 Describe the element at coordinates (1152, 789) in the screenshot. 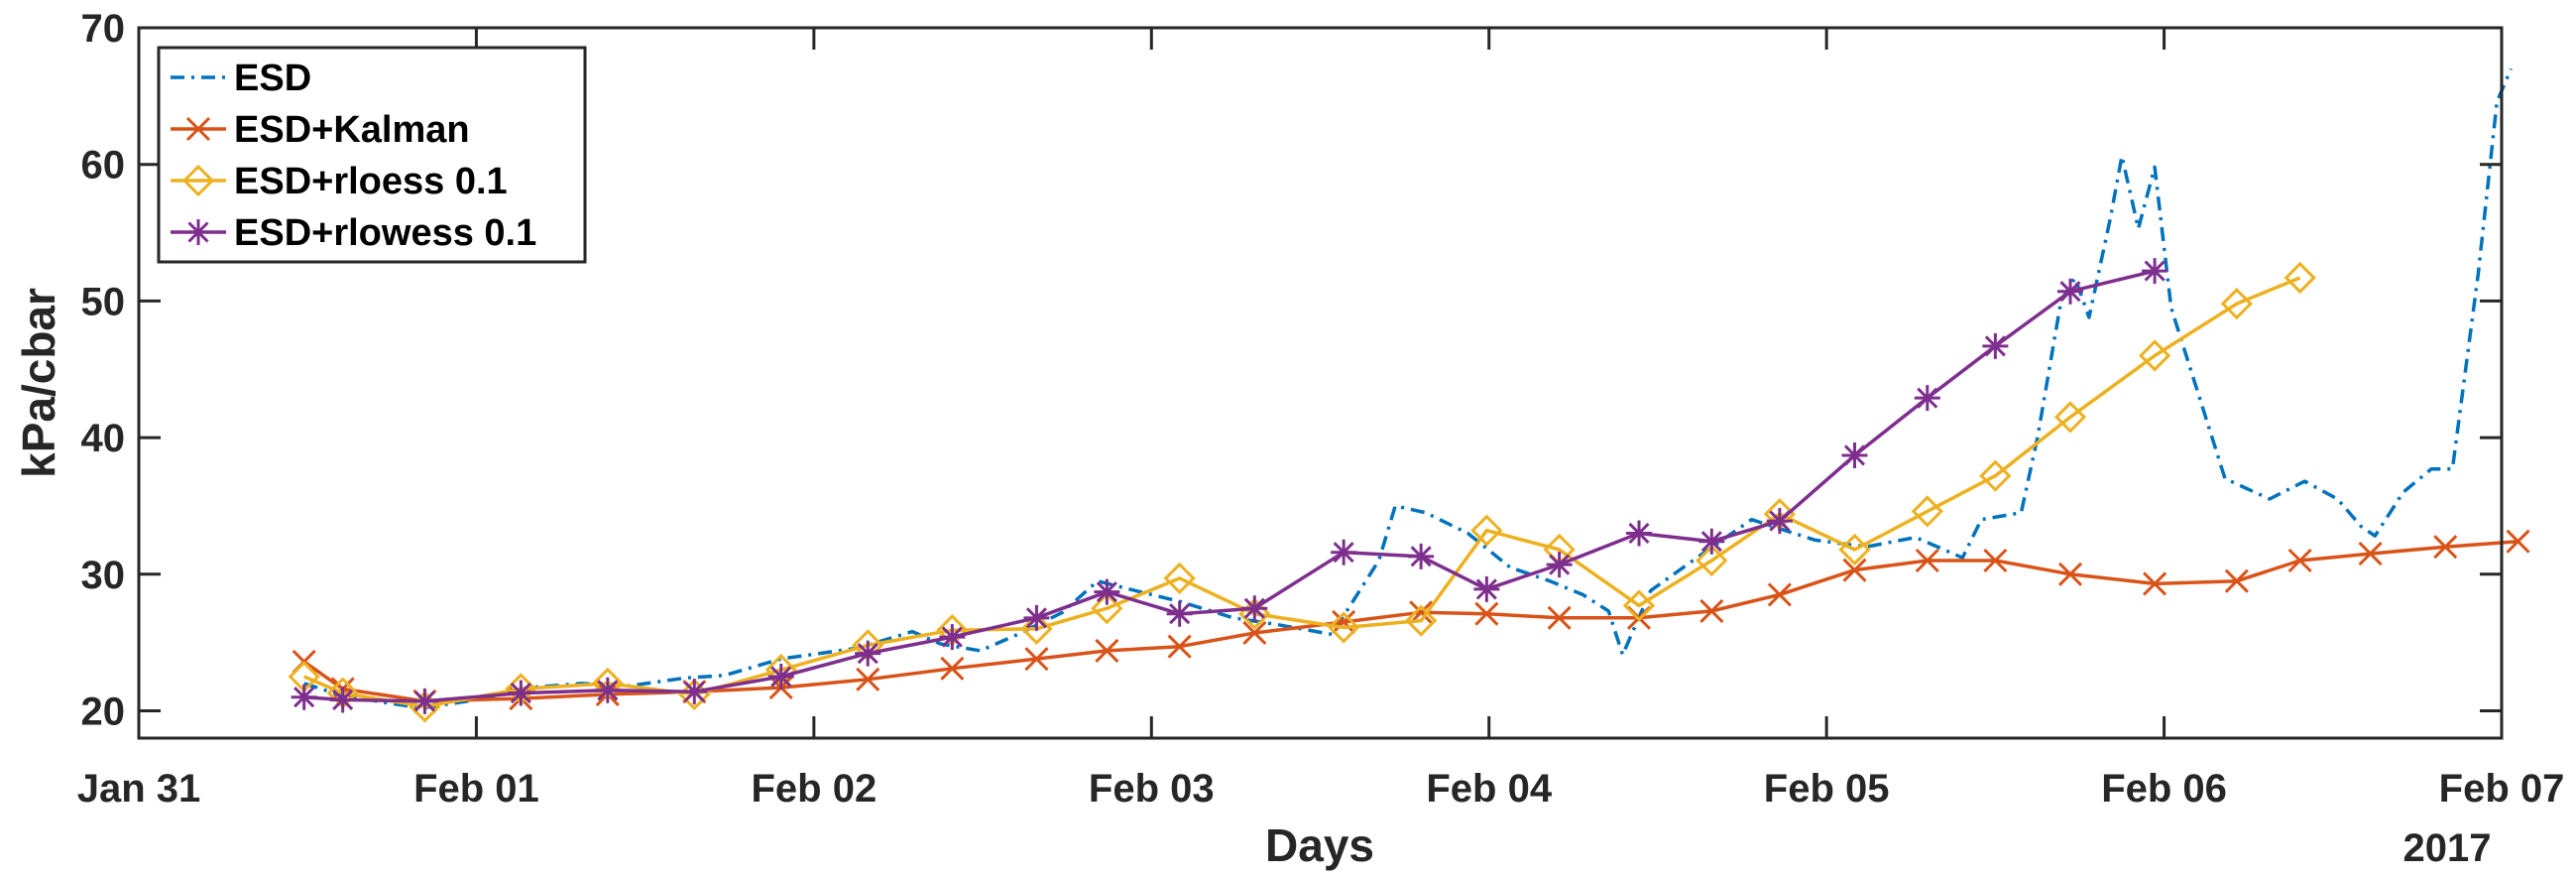

I see `x-tick-label: Feb 03` at that location.